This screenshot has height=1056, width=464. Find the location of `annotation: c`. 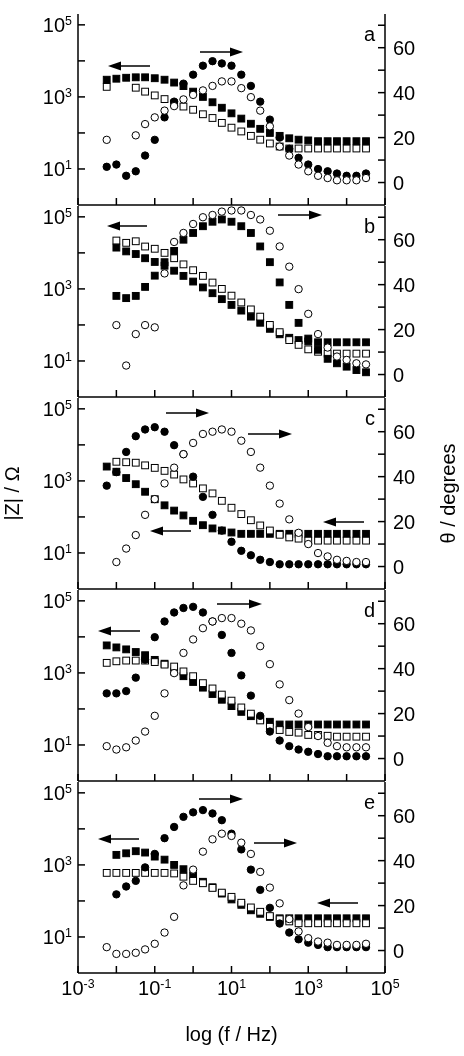

annotation: c is located at coordinates (370, 418).